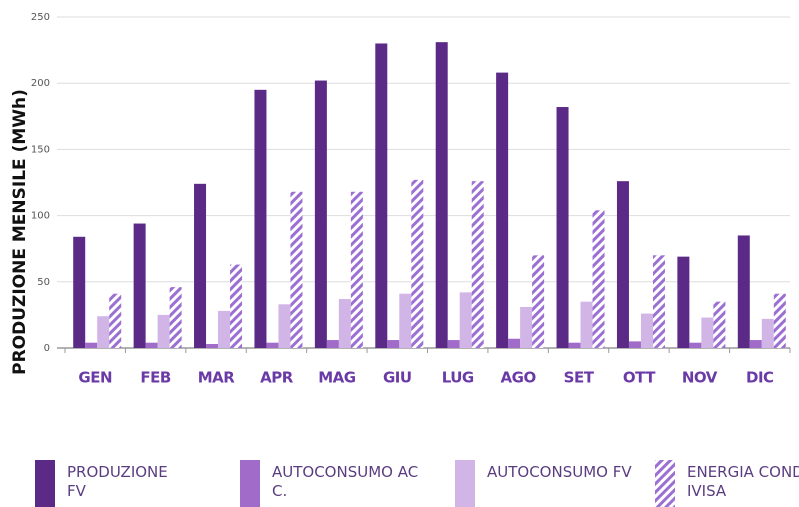  I want to click on x-tick-label: DIC, so click(760, 378).